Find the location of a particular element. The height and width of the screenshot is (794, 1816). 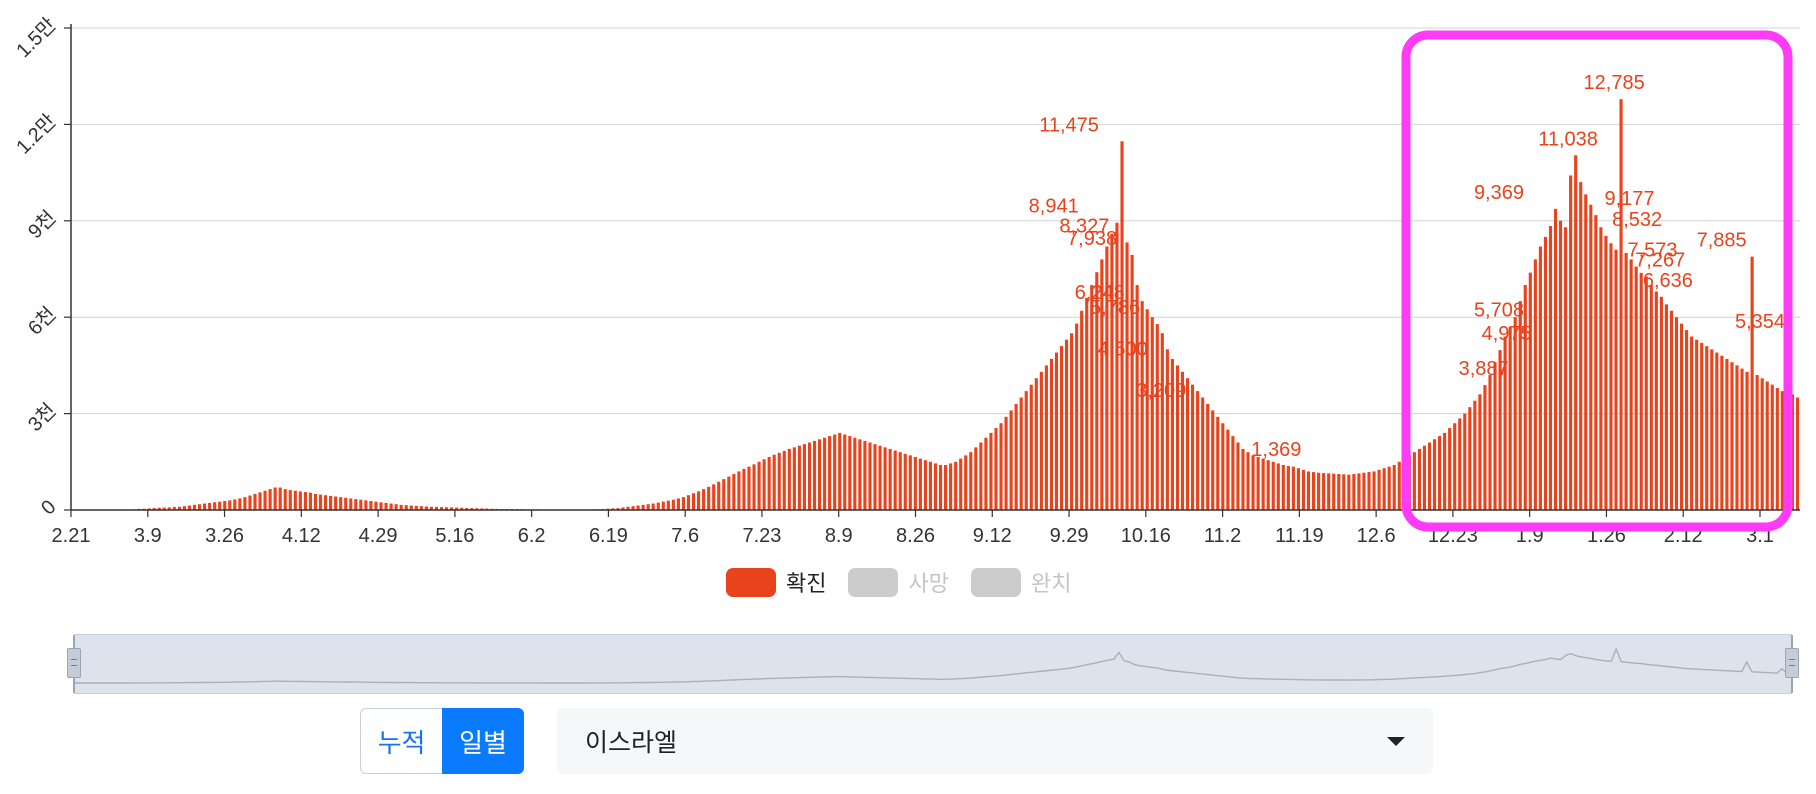

legend-item-confirmed: 확진 is located at coordinates (776, 582).